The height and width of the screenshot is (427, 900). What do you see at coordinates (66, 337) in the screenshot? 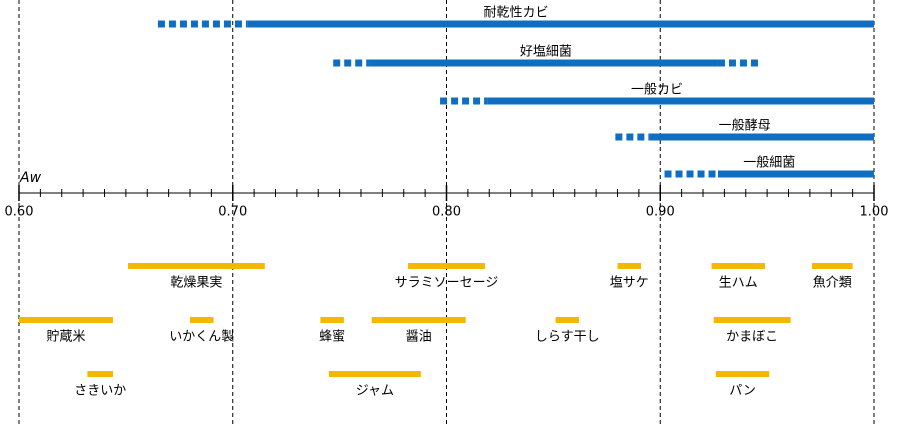
I see `food-label: 貯蔵米` at bounding box center [66, 337].